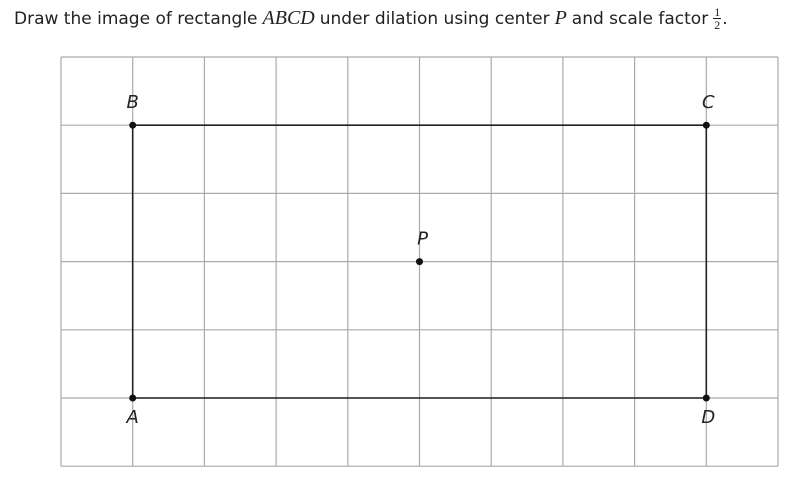 This screenshot has height=497, width=800. Describe the element at coordinates (288, 18) in the screenshot. I see `math: ABCD` at that location.